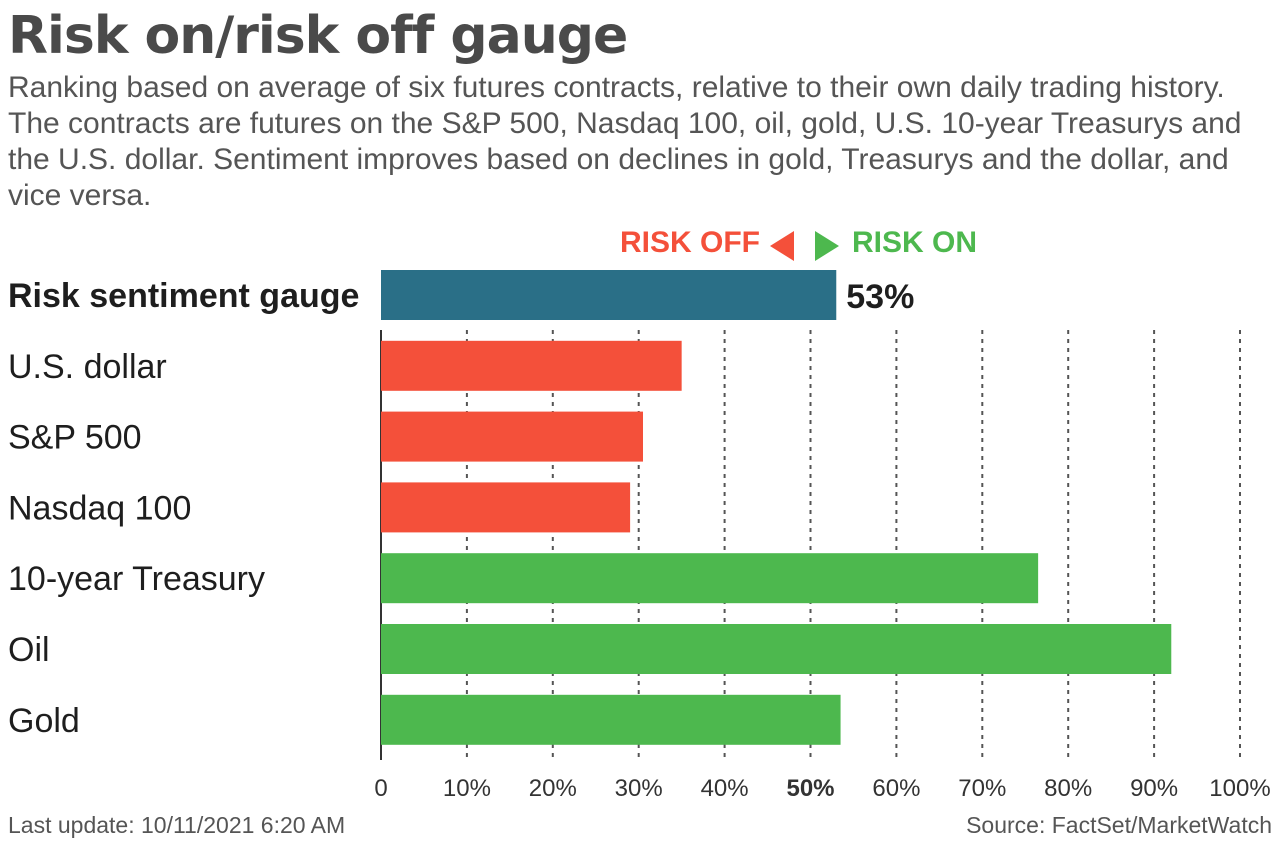 The image size is (1280, 844). Describe the element at coordinates (782, 246) in the screenshot. I see `left-arrow-icon` at that location.